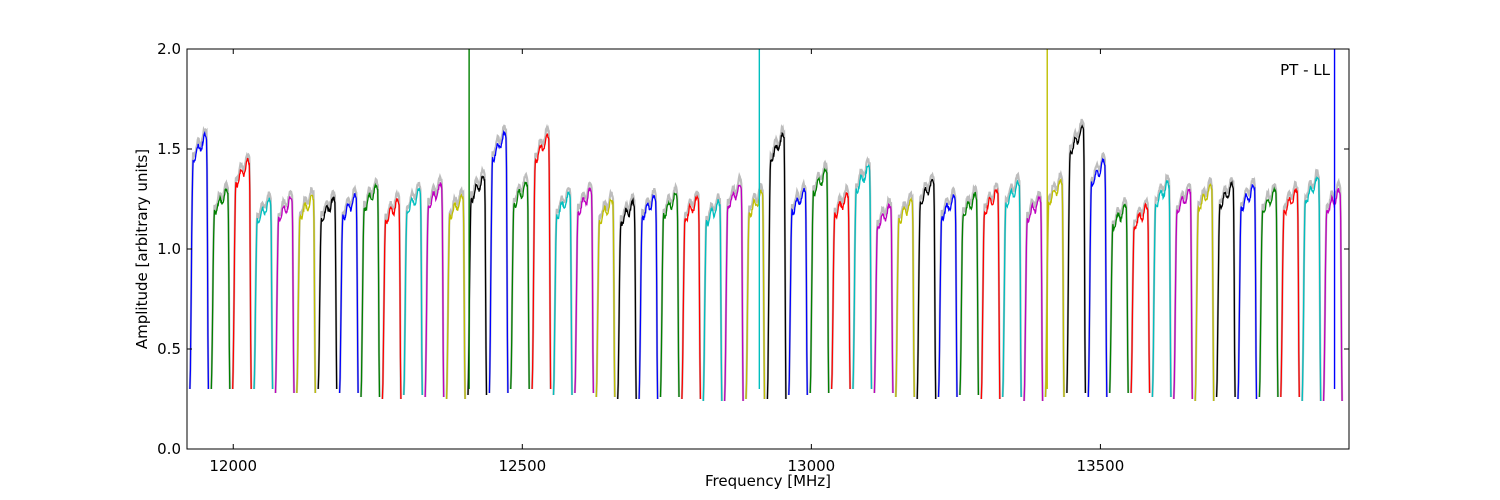 Image resolution: width=1500 pixels, height=500 pixels. Describe the element at coordinates (142, 249) in the screenshot. I see `y-axis-label: Amplitude [arbitrary units]` at that location.